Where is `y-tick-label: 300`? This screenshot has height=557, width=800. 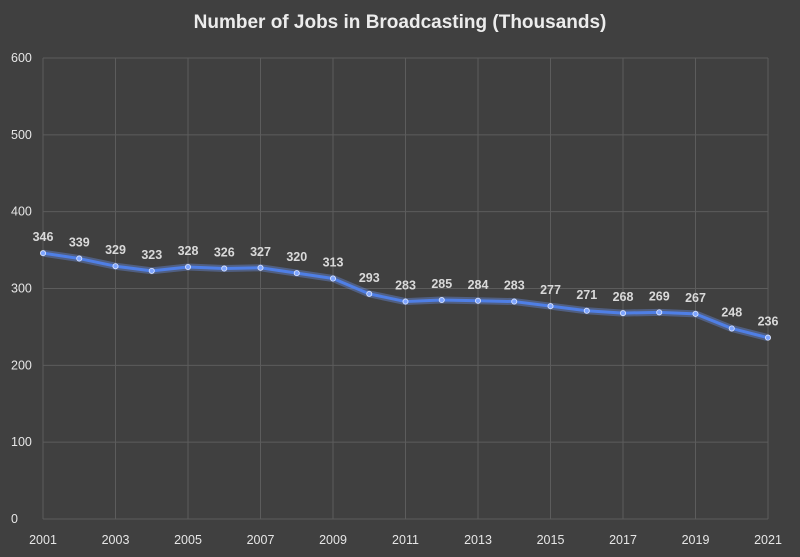
y-tick-label: 300 is located at coordinates (21, 289).